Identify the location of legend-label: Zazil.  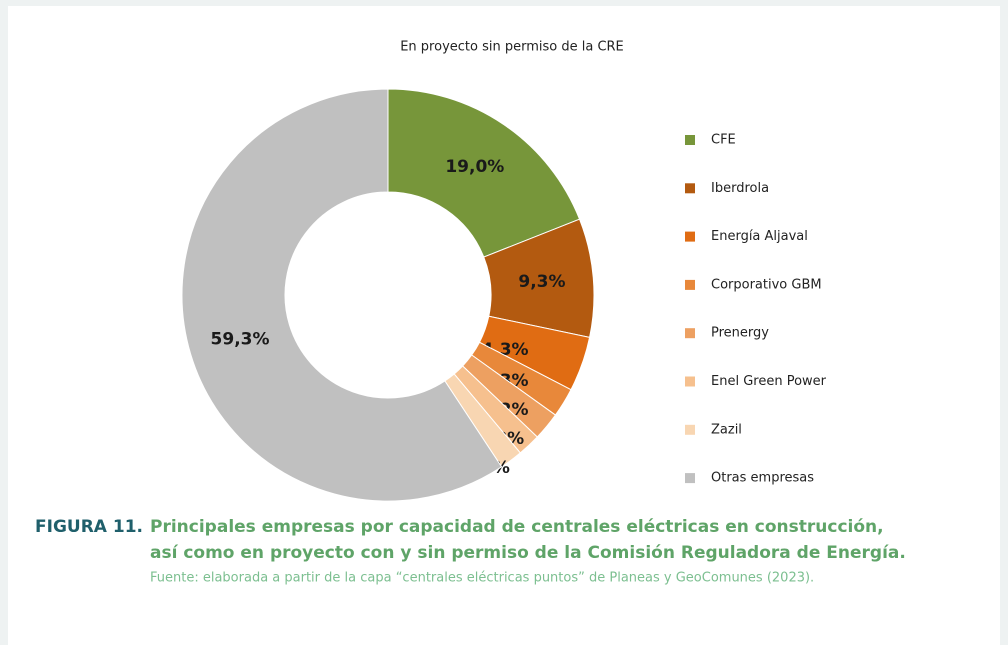
(726, 429).